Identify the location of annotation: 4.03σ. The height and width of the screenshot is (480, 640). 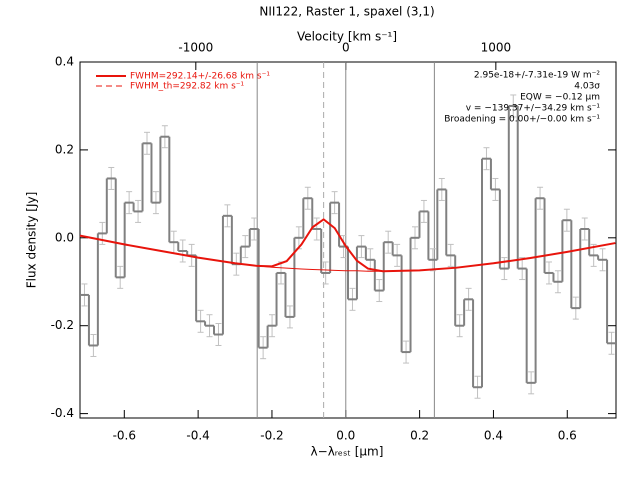
(587, 87).